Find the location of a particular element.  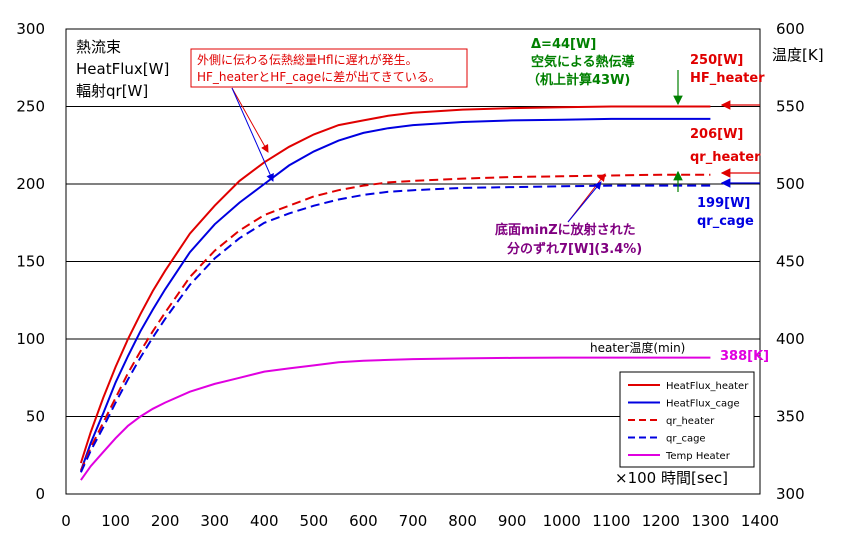

y2-tick-label: 550 is located at coordinates (790, 107).